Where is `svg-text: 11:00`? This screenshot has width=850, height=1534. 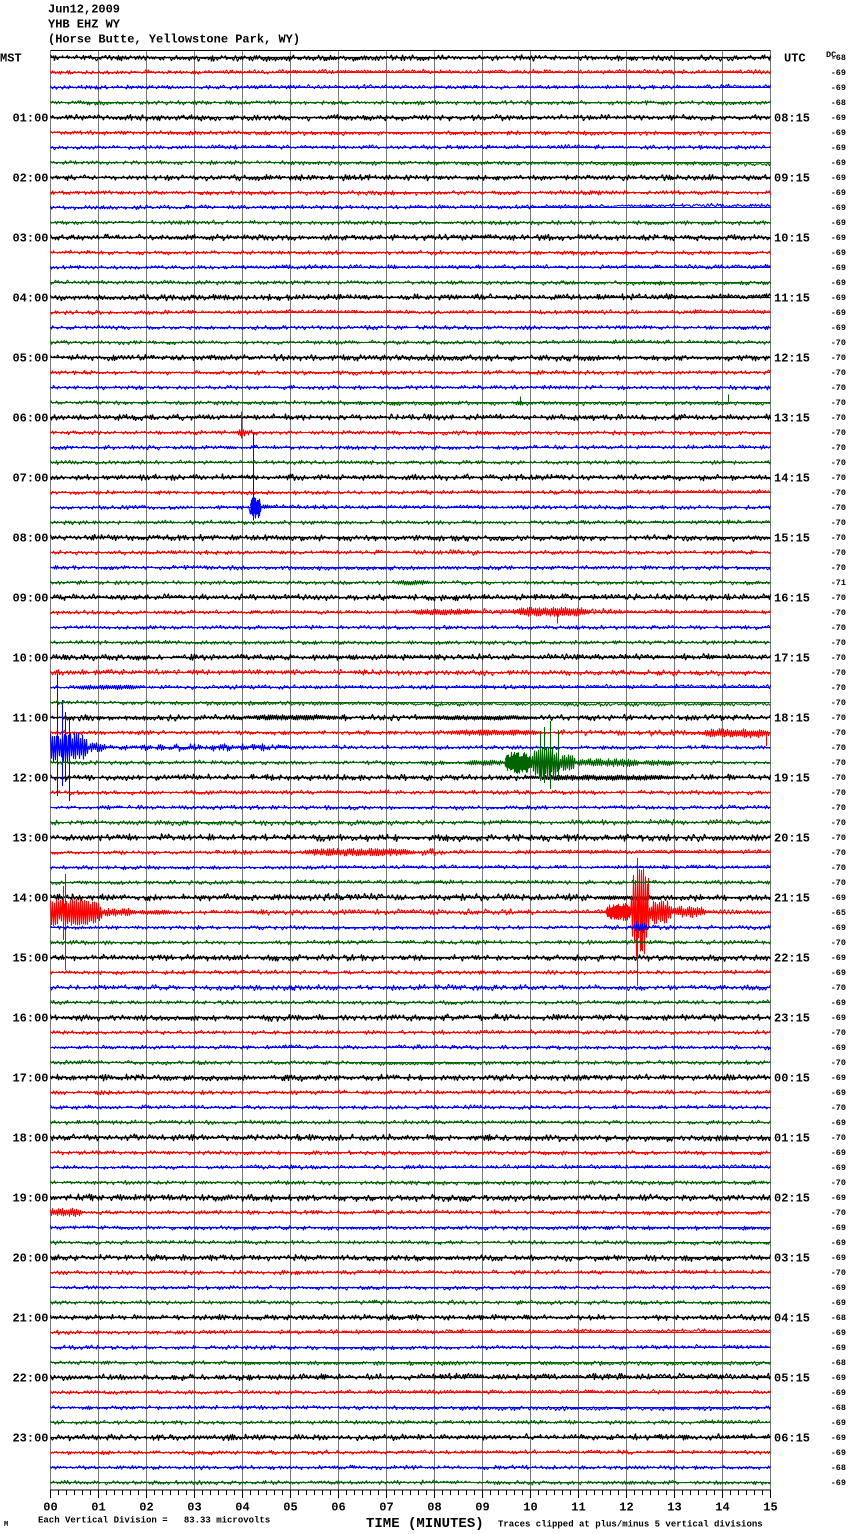 svg-text: 11:00 is located at coordinates (30, 719).